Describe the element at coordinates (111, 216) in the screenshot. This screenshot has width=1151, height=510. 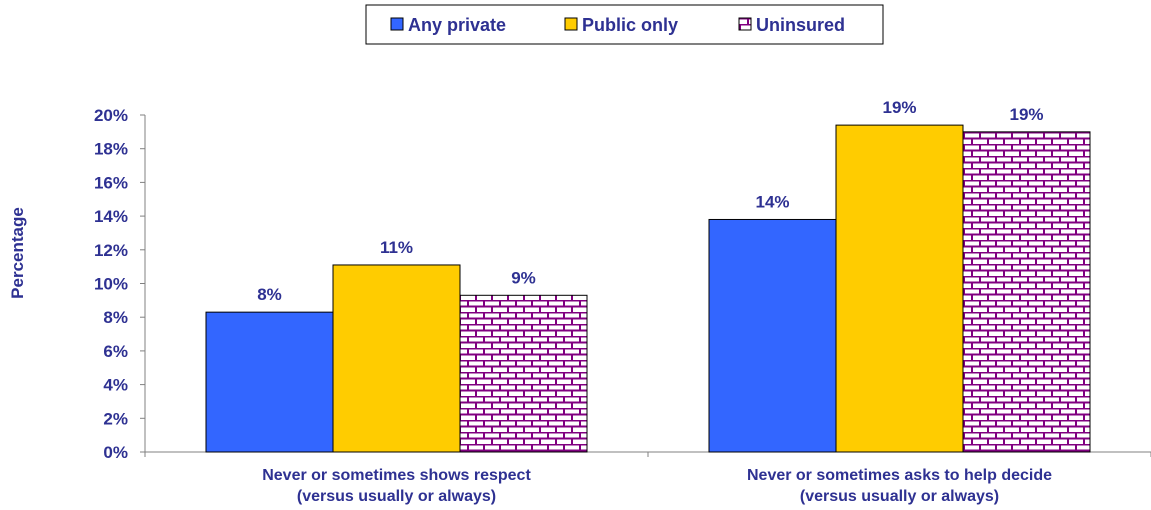
I see `y-tick-label: 14%` at that location.